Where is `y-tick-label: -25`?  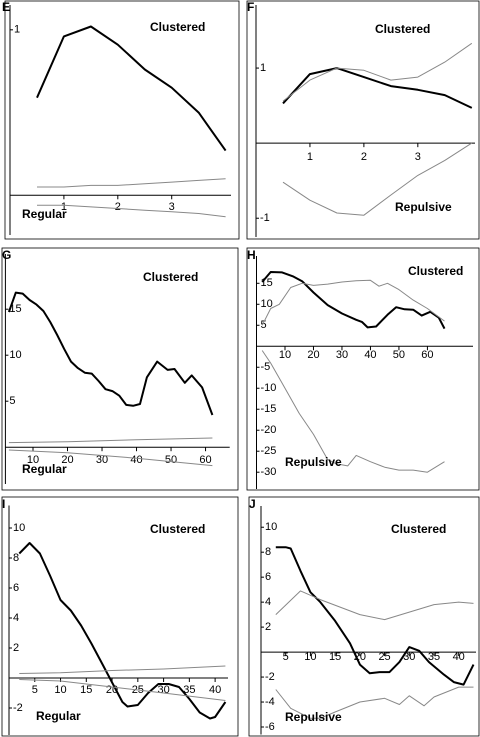
y-tick-label: -25 is located at coordinates (269, 451).